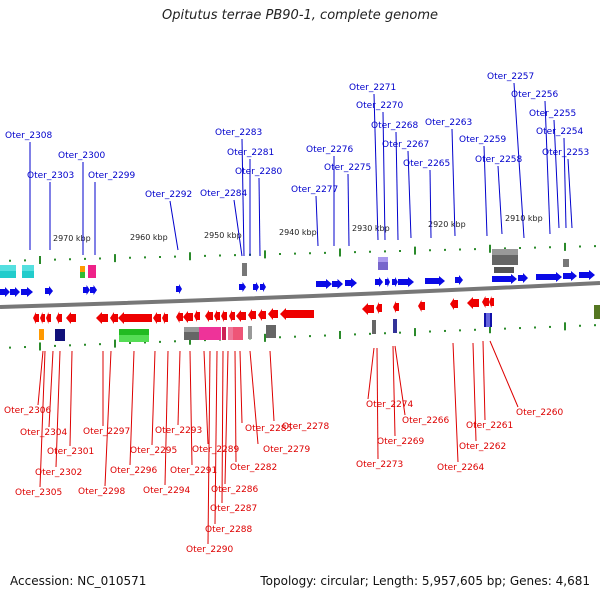 The width and height of the screenshot is (600, 600). Describe the element at coordinates (306, 427) in the screenshot. I see `bottom-gene-label: Oter_2278` at that location.